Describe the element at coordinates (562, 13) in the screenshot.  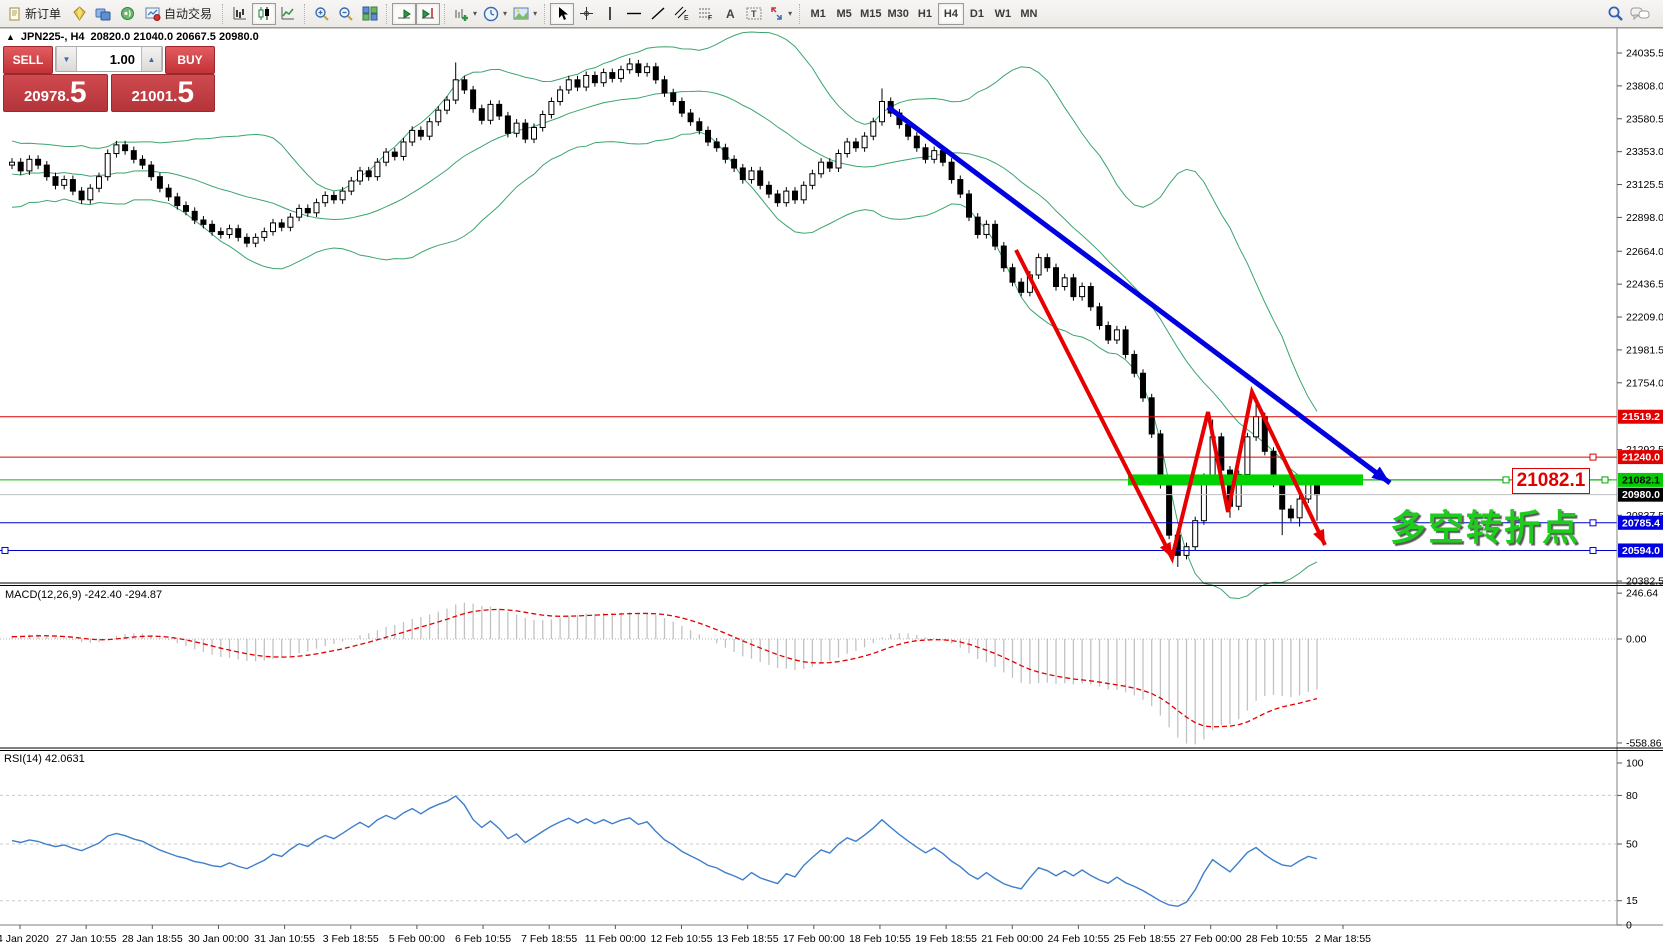
I see `cursor-tool-button` at that location.